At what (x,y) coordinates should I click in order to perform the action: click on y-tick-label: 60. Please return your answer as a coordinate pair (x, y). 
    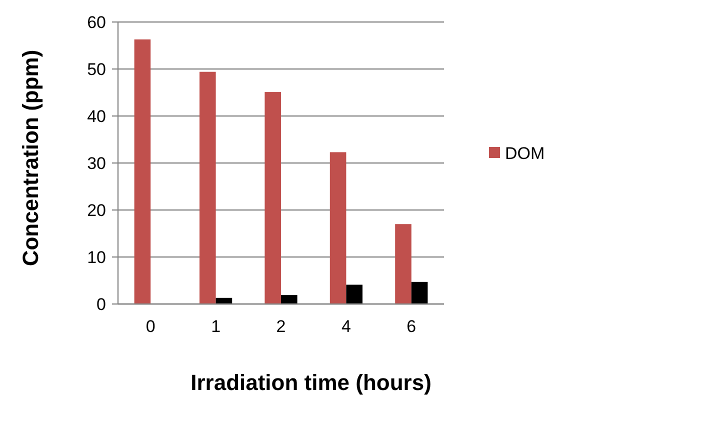
    Looking at the image, I should click on (96, 22).